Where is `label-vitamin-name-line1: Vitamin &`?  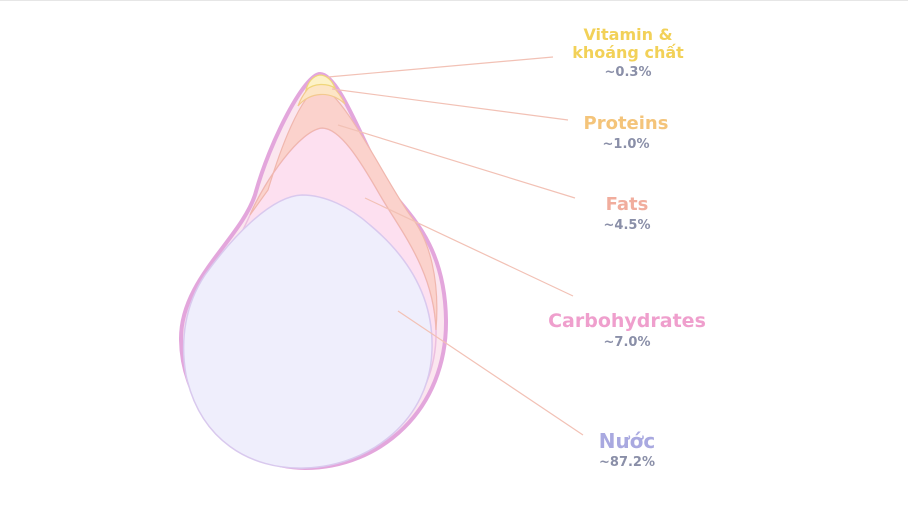 label-vitamin-name-line1: Vitamin & is located at coordinates (628, 34).